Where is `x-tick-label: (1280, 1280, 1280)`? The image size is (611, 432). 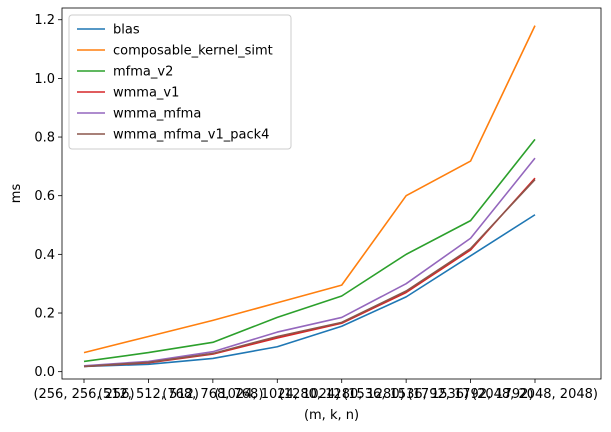 x-tick-label: (1280, 1280, 1280) is located at coordinates (342, 394).